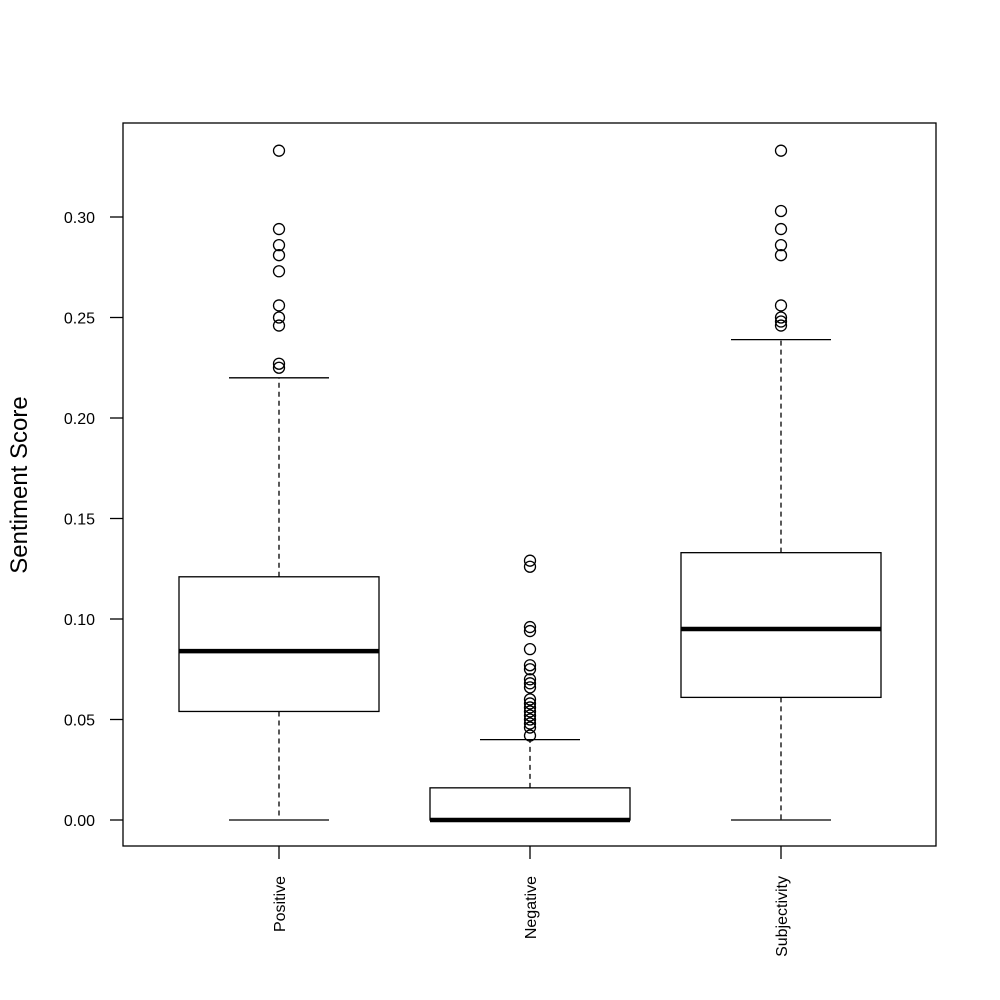 This screenshot has height=1000, width=1000. What do you see at coordinates (531, 907) in the screenshot?
I see `x-category-label: Negative` at bounding box center [531, 907].